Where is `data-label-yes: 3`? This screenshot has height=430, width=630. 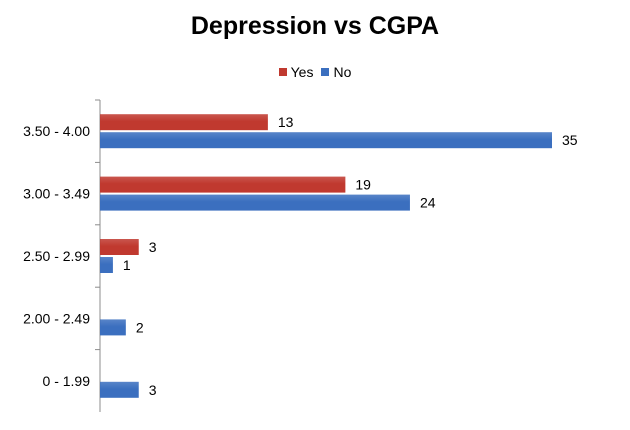 data-label-yes: 3 is located at coordinates (153, 247).